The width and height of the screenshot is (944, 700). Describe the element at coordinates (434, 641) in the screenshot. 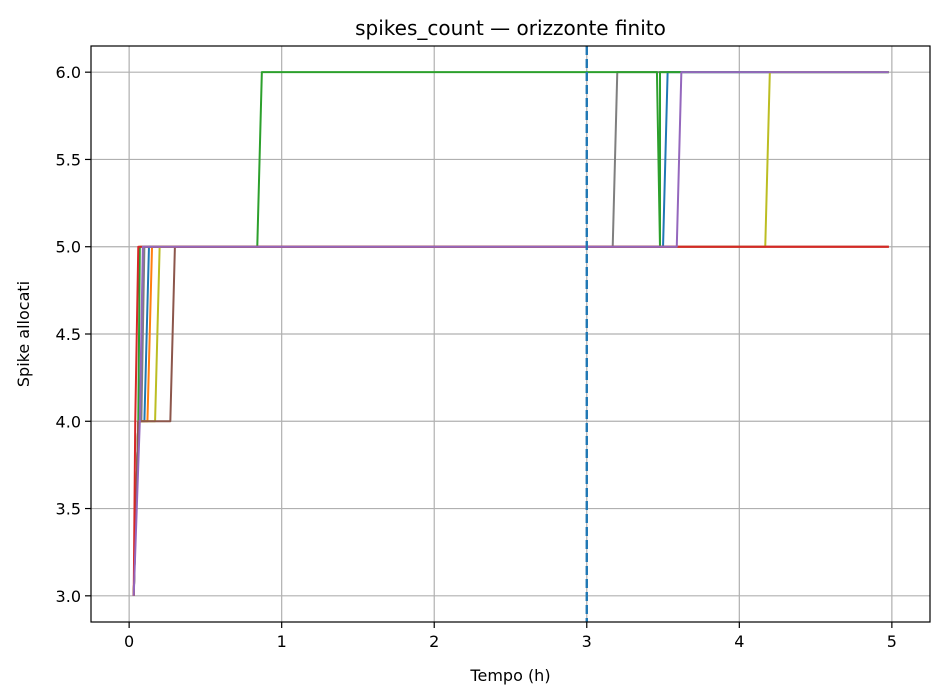

I see `x-tick-label: 2` at that location.